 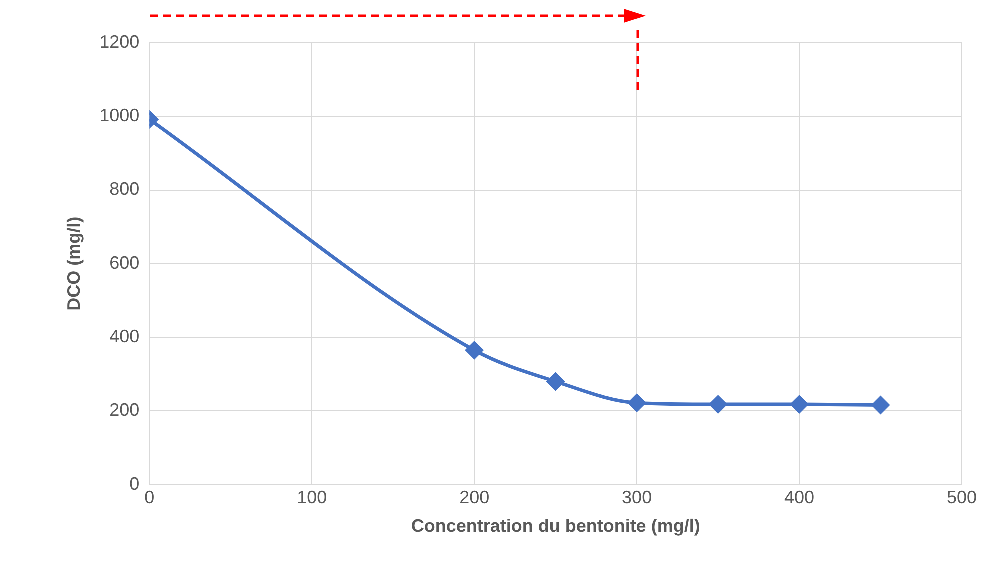 What do you see at coordinates (312, 498) in the screenshot?
I see `x-tick-label: 100` at bounding box center [312, 498].